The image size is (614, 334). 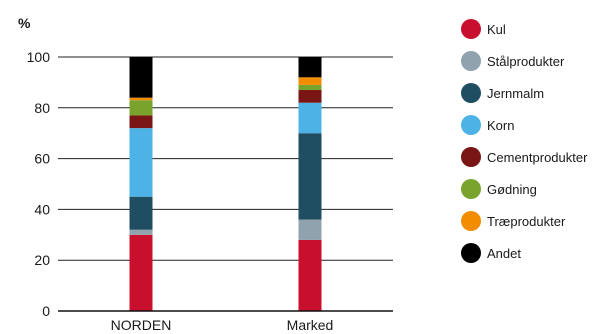 I want to click on legend-item: Træprodukter, so click(x=524, y=221).